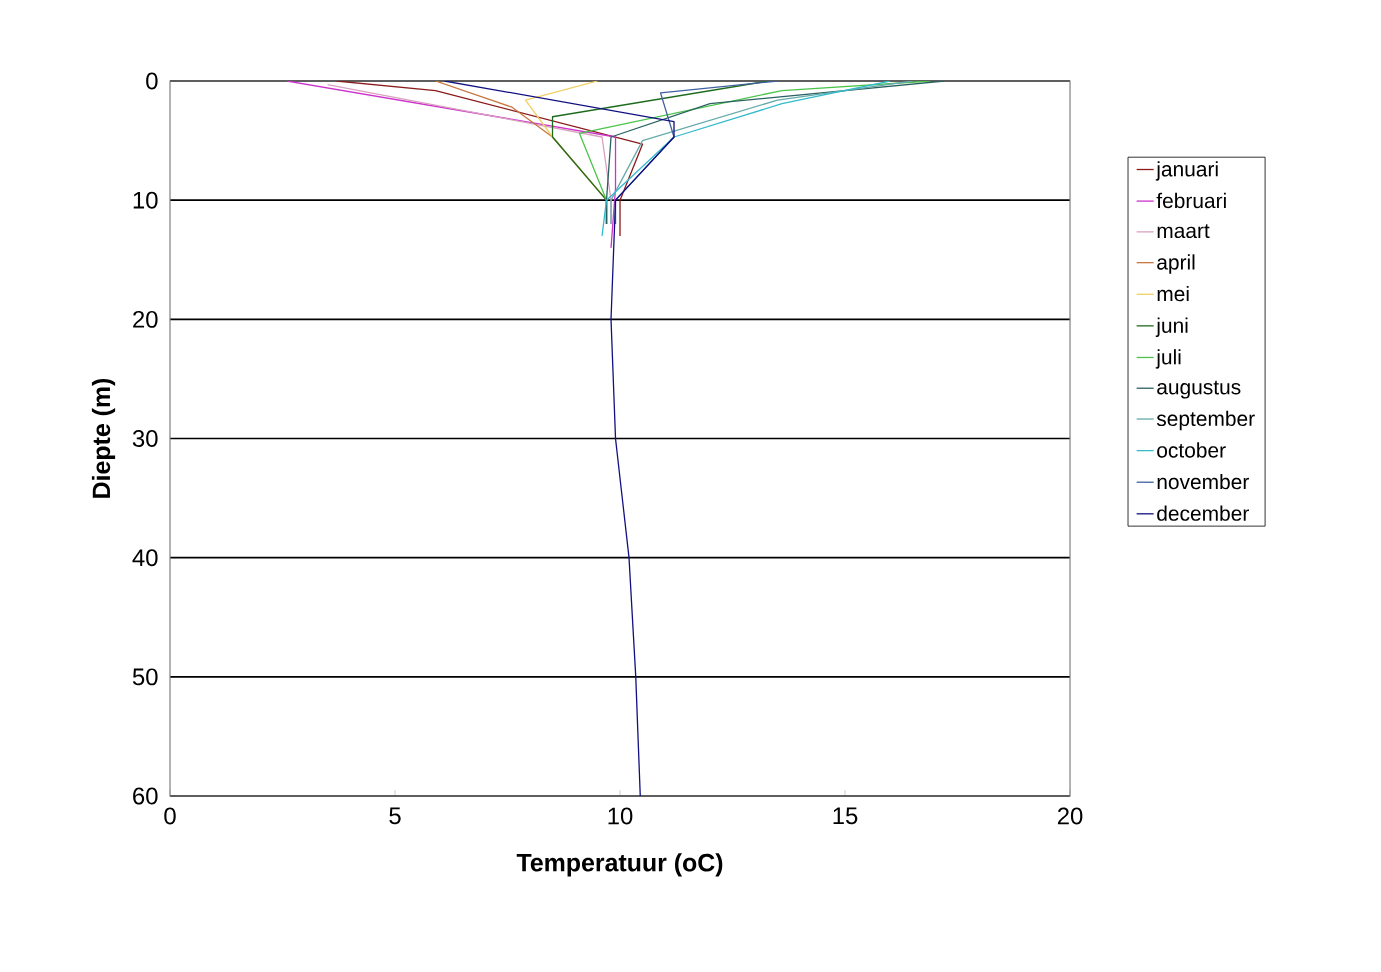 The width and height of the screenshot is (1381, 972). What do you see at coordinates (1171, 327) in the screenshot?
I see `legend-label: juni` at bounding box center [1171, 327].